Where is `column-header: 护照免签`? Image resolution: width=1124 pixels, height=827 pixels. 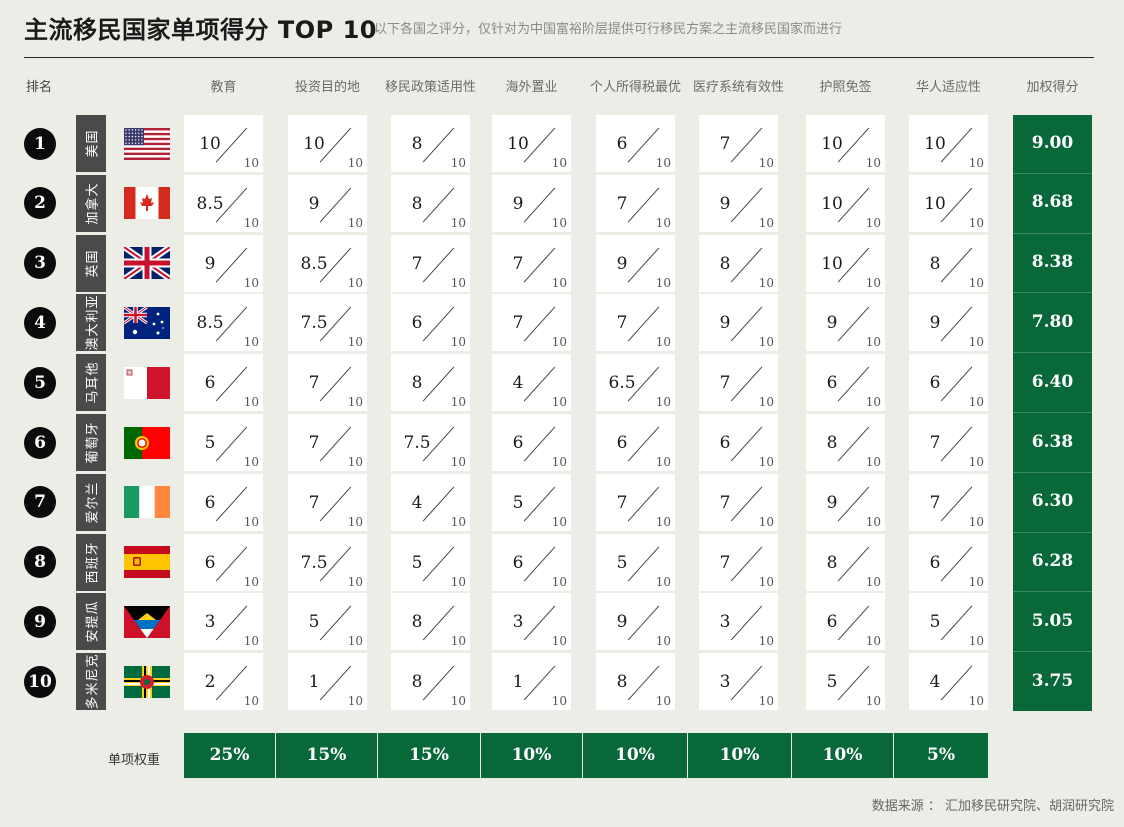 column-header: 护照免签 is located at coordinates (845, 87).